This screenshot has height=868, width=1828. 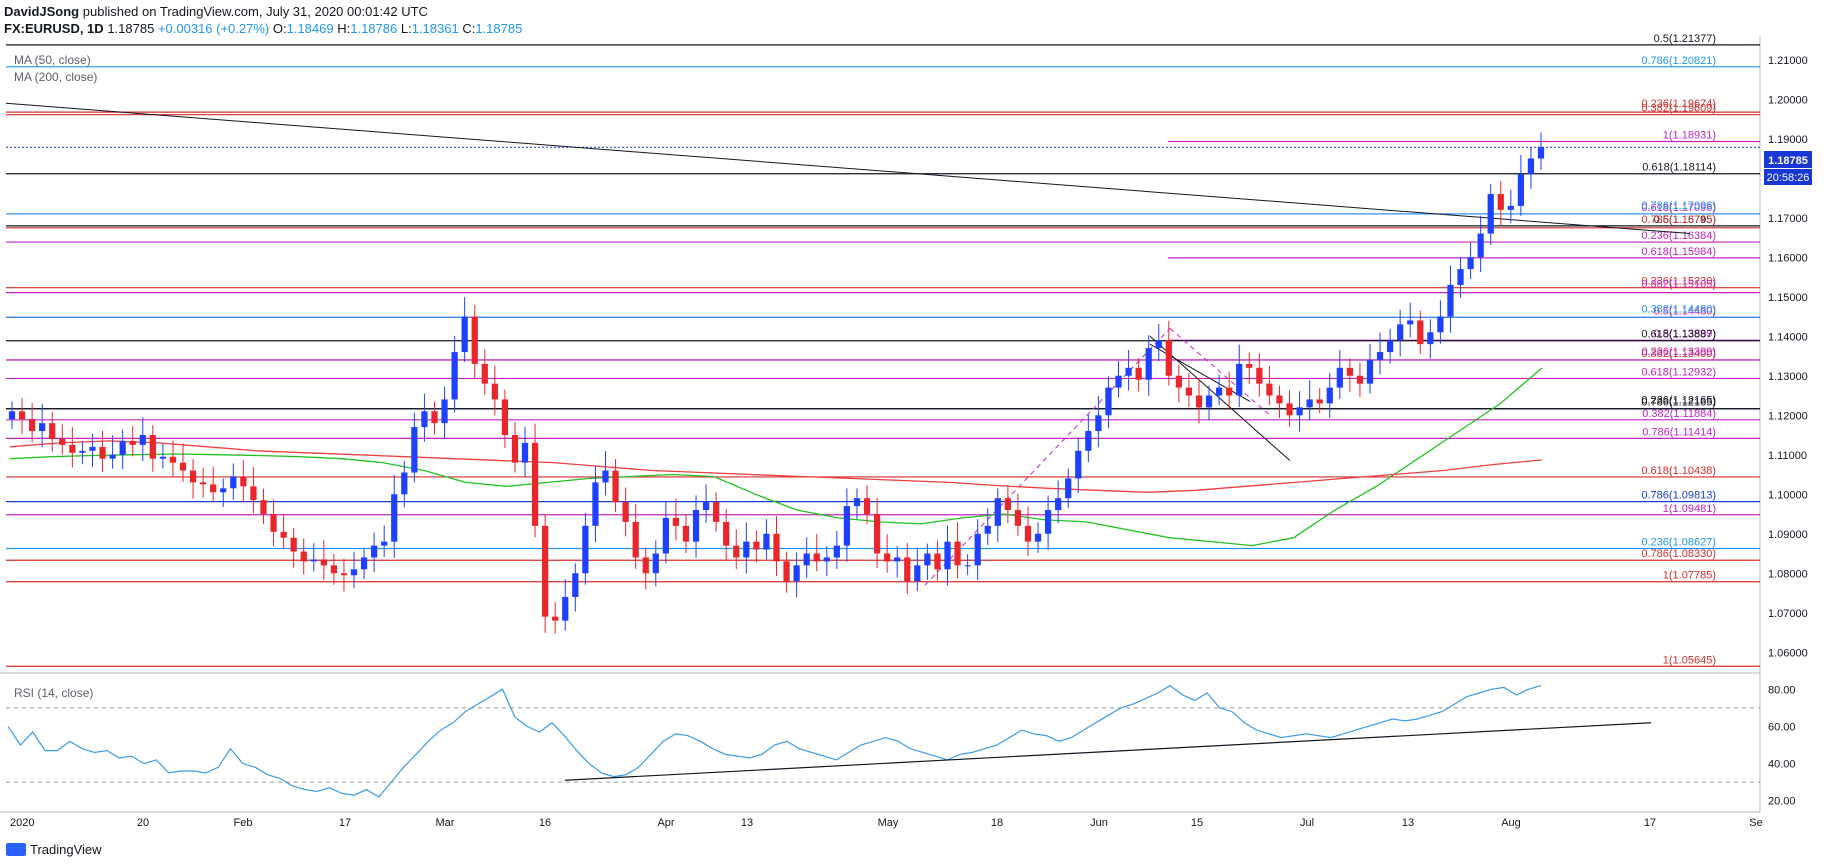 I want to click on tradingview-logo: TradingView, so click(x=54, y=849).